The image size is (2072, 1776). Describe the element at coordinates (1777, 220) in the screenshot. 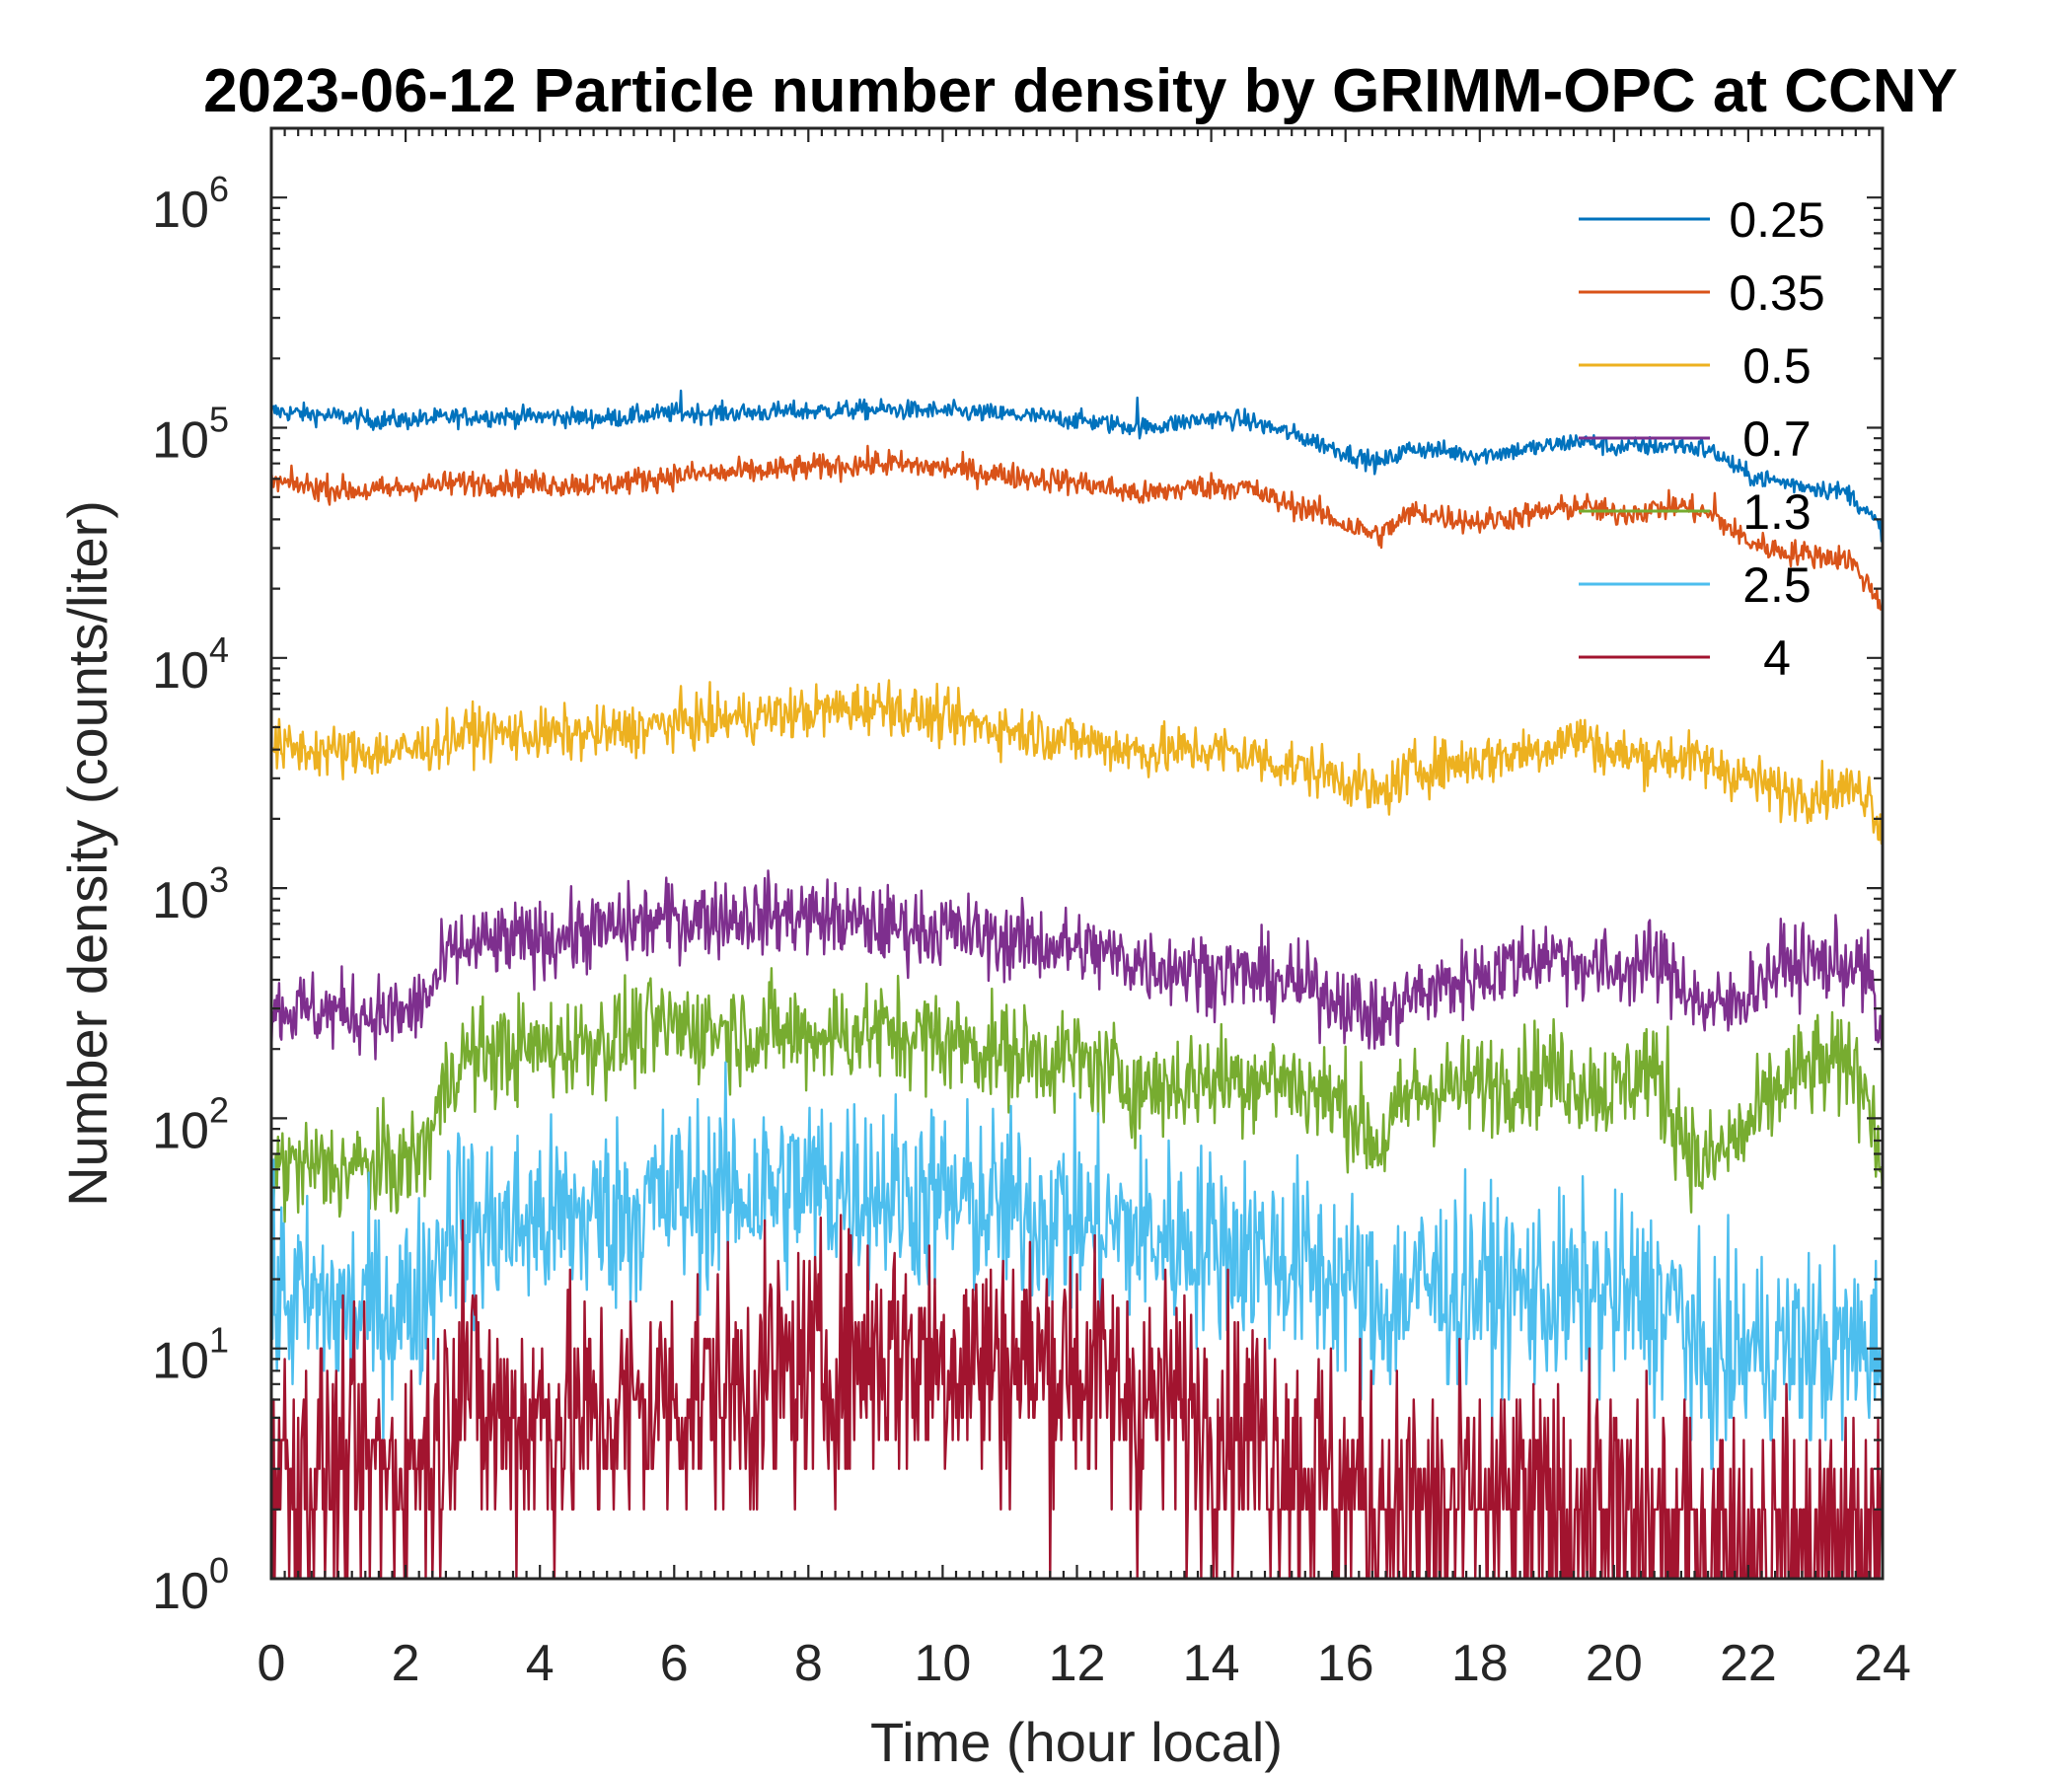

I see `legend-label: 0.25` at that location.